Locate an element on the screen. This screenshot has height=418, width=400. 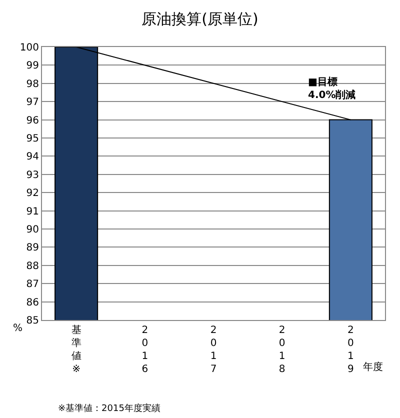
text: ※基準値：2015年度実績 is located at coordinates (109, 408).